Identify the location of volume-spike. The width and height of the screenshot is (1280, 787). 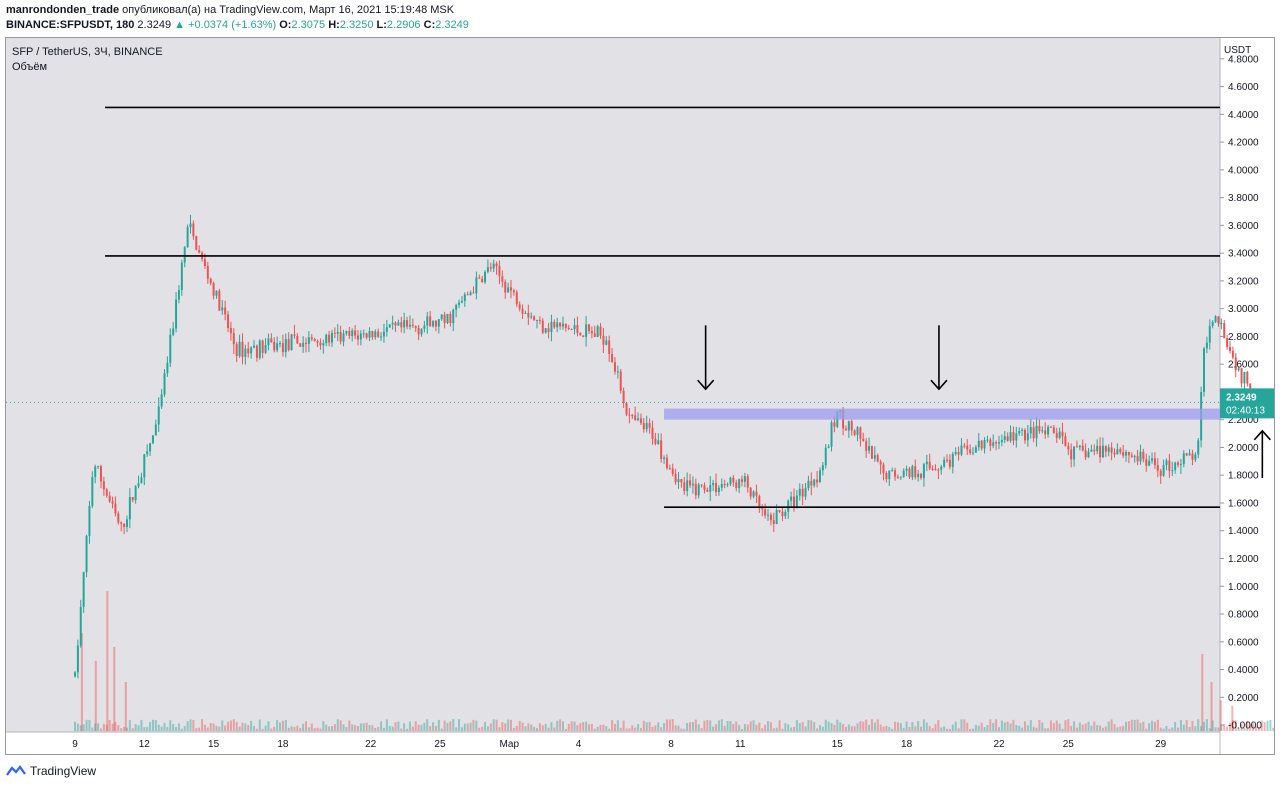
(1211, 706).